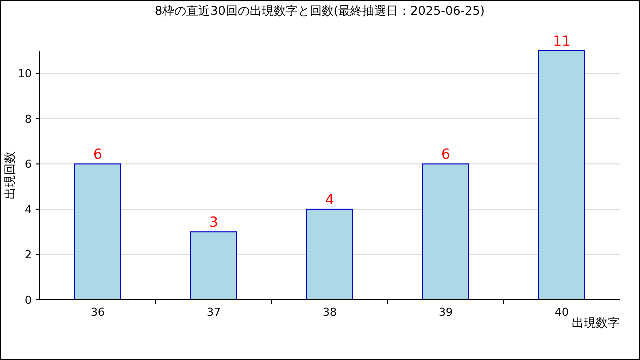  I want to click on y-tick-label: 6, so click(28, 165).